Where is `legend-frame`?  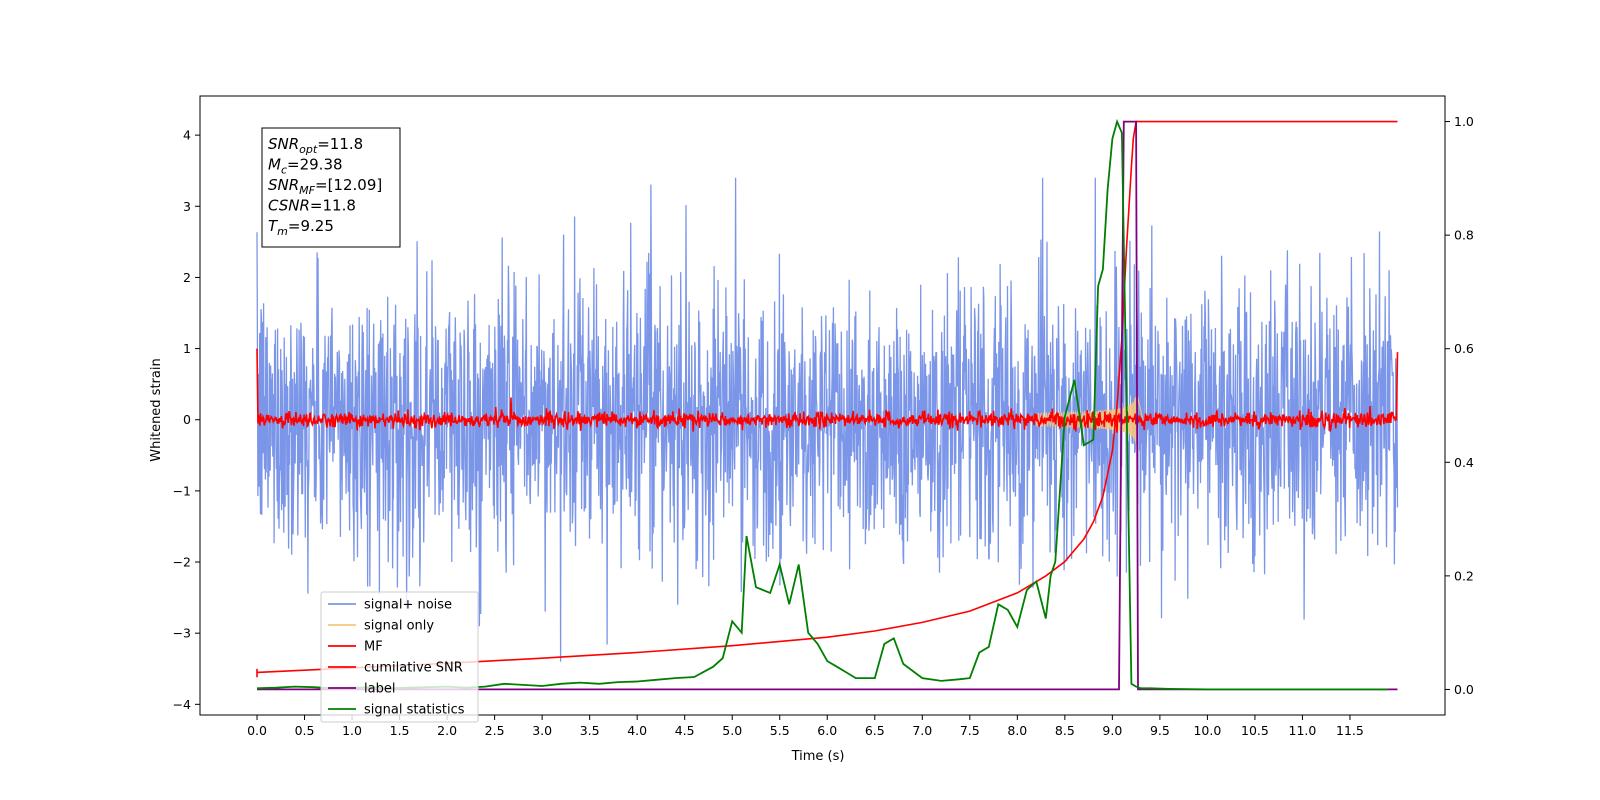
legend-frame is located at coordinates (399, 657).